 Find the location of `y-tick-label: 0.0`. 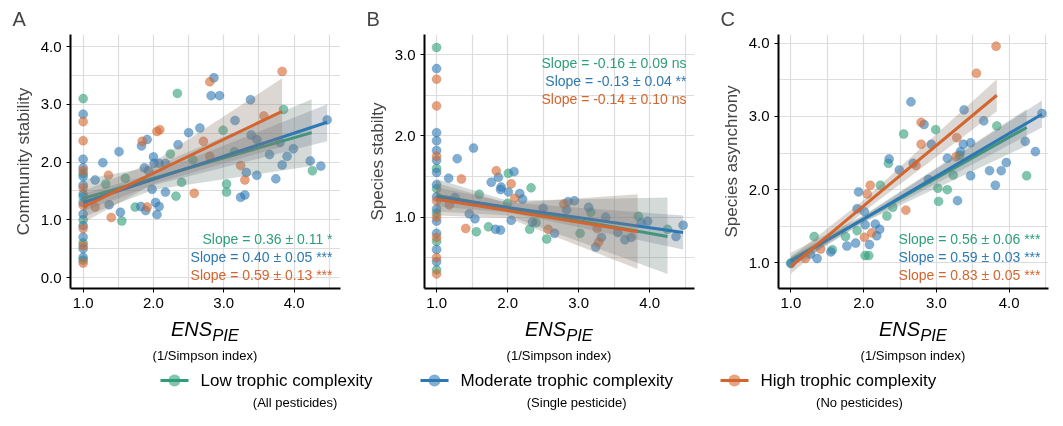

y-tick-label: 0.0 is located at coordinates (51, 277).